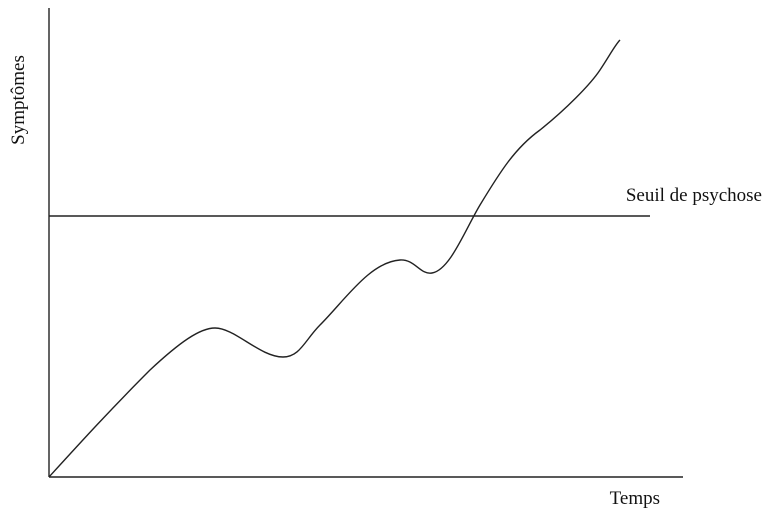  Describe the element at coordinates (18, 100) in the screenshot. I see `y-axis-label: Symptômes` at that location.